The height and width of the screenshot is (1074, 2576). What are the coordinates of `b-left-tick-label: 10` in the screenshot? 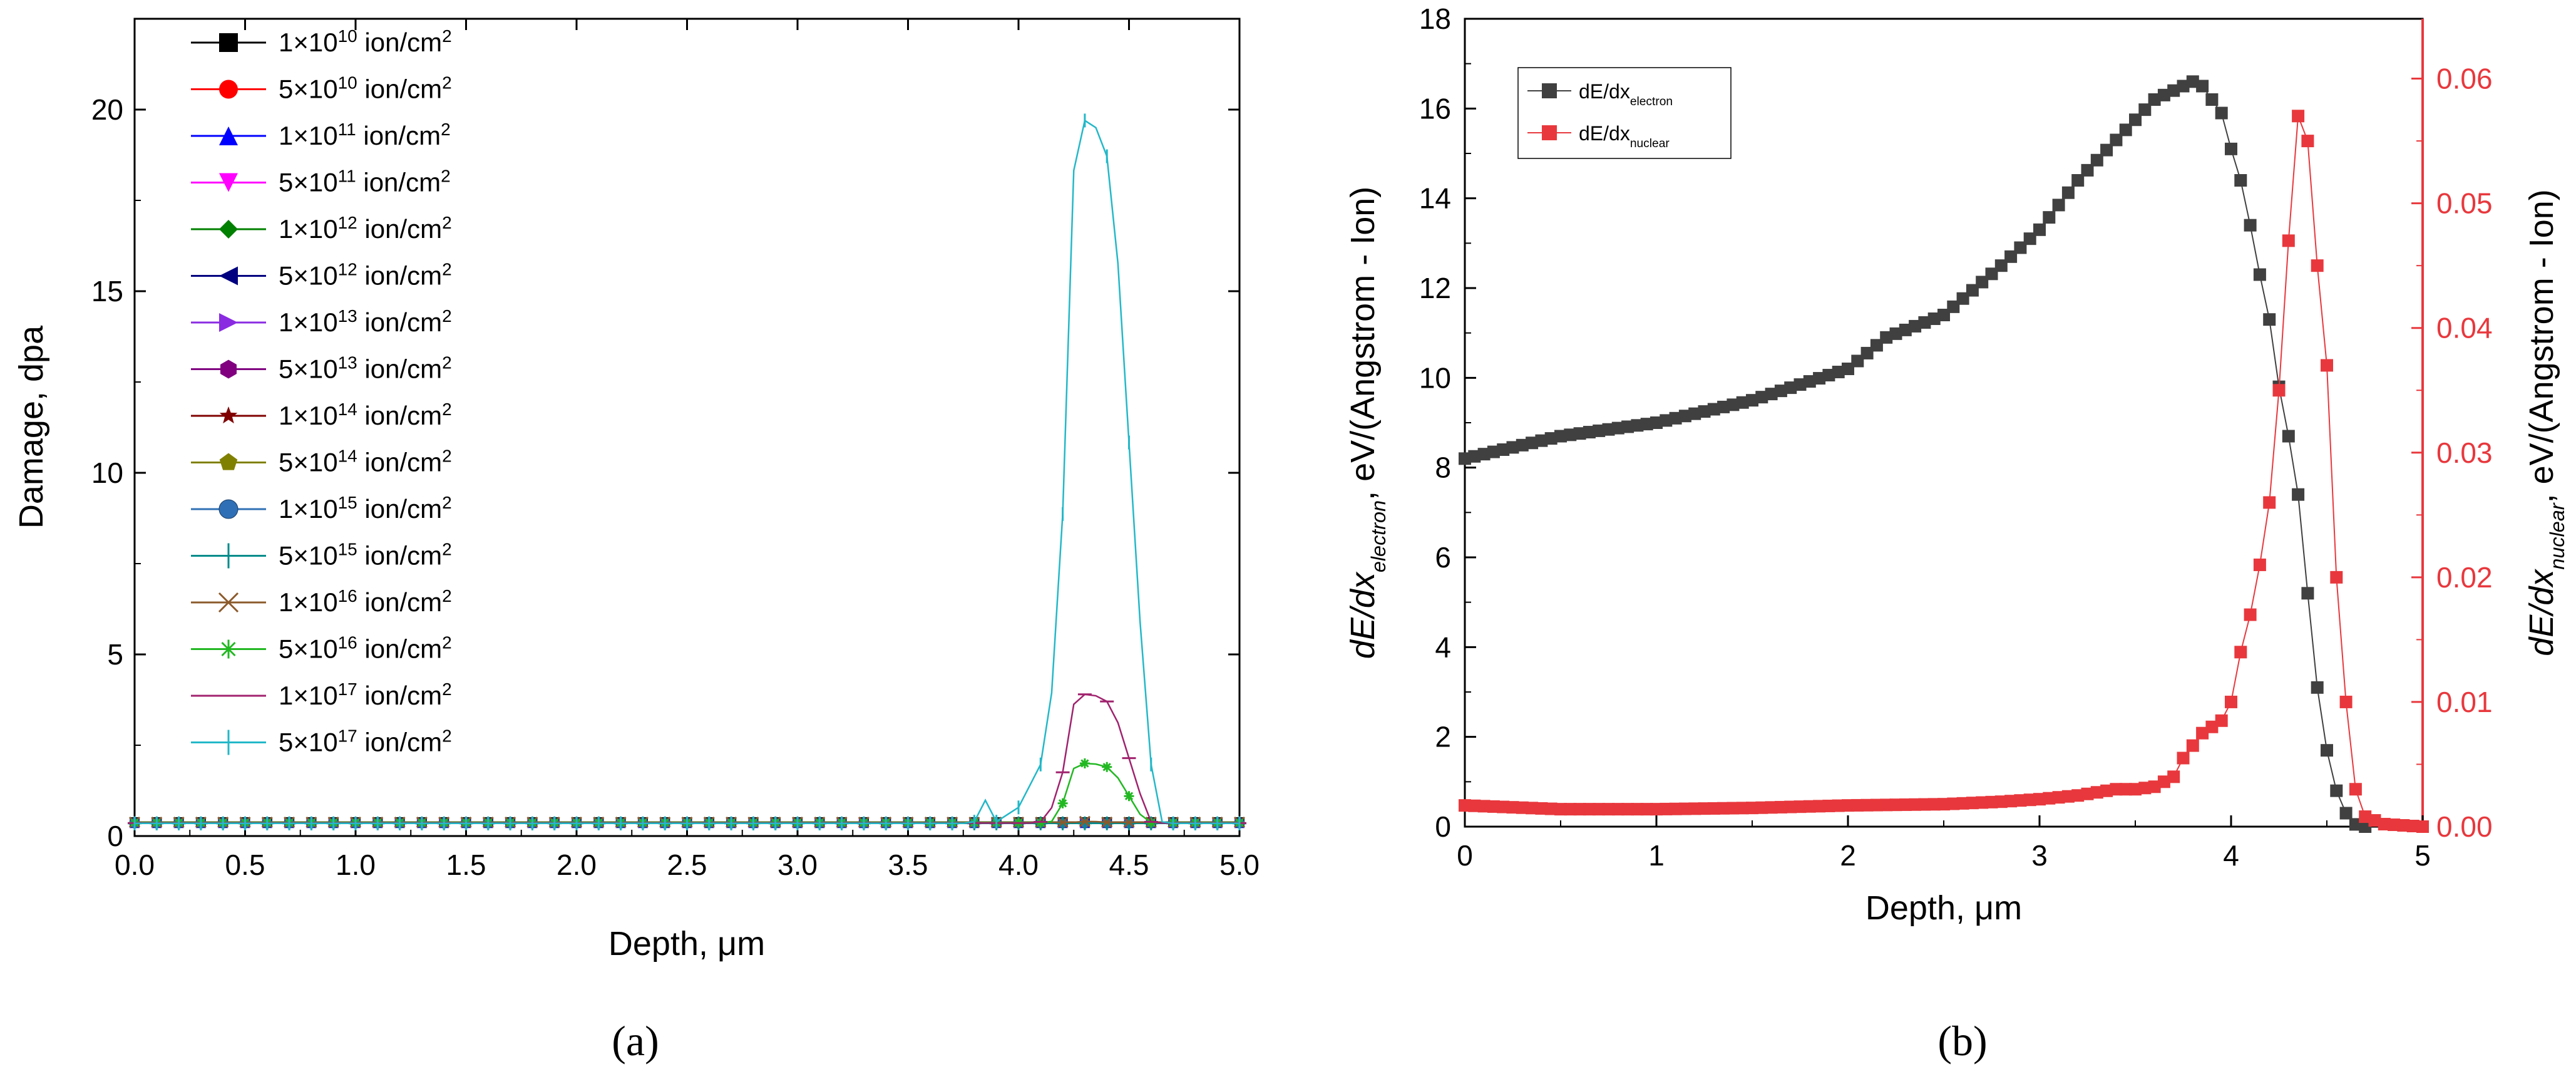 It's located at (1435, 377).